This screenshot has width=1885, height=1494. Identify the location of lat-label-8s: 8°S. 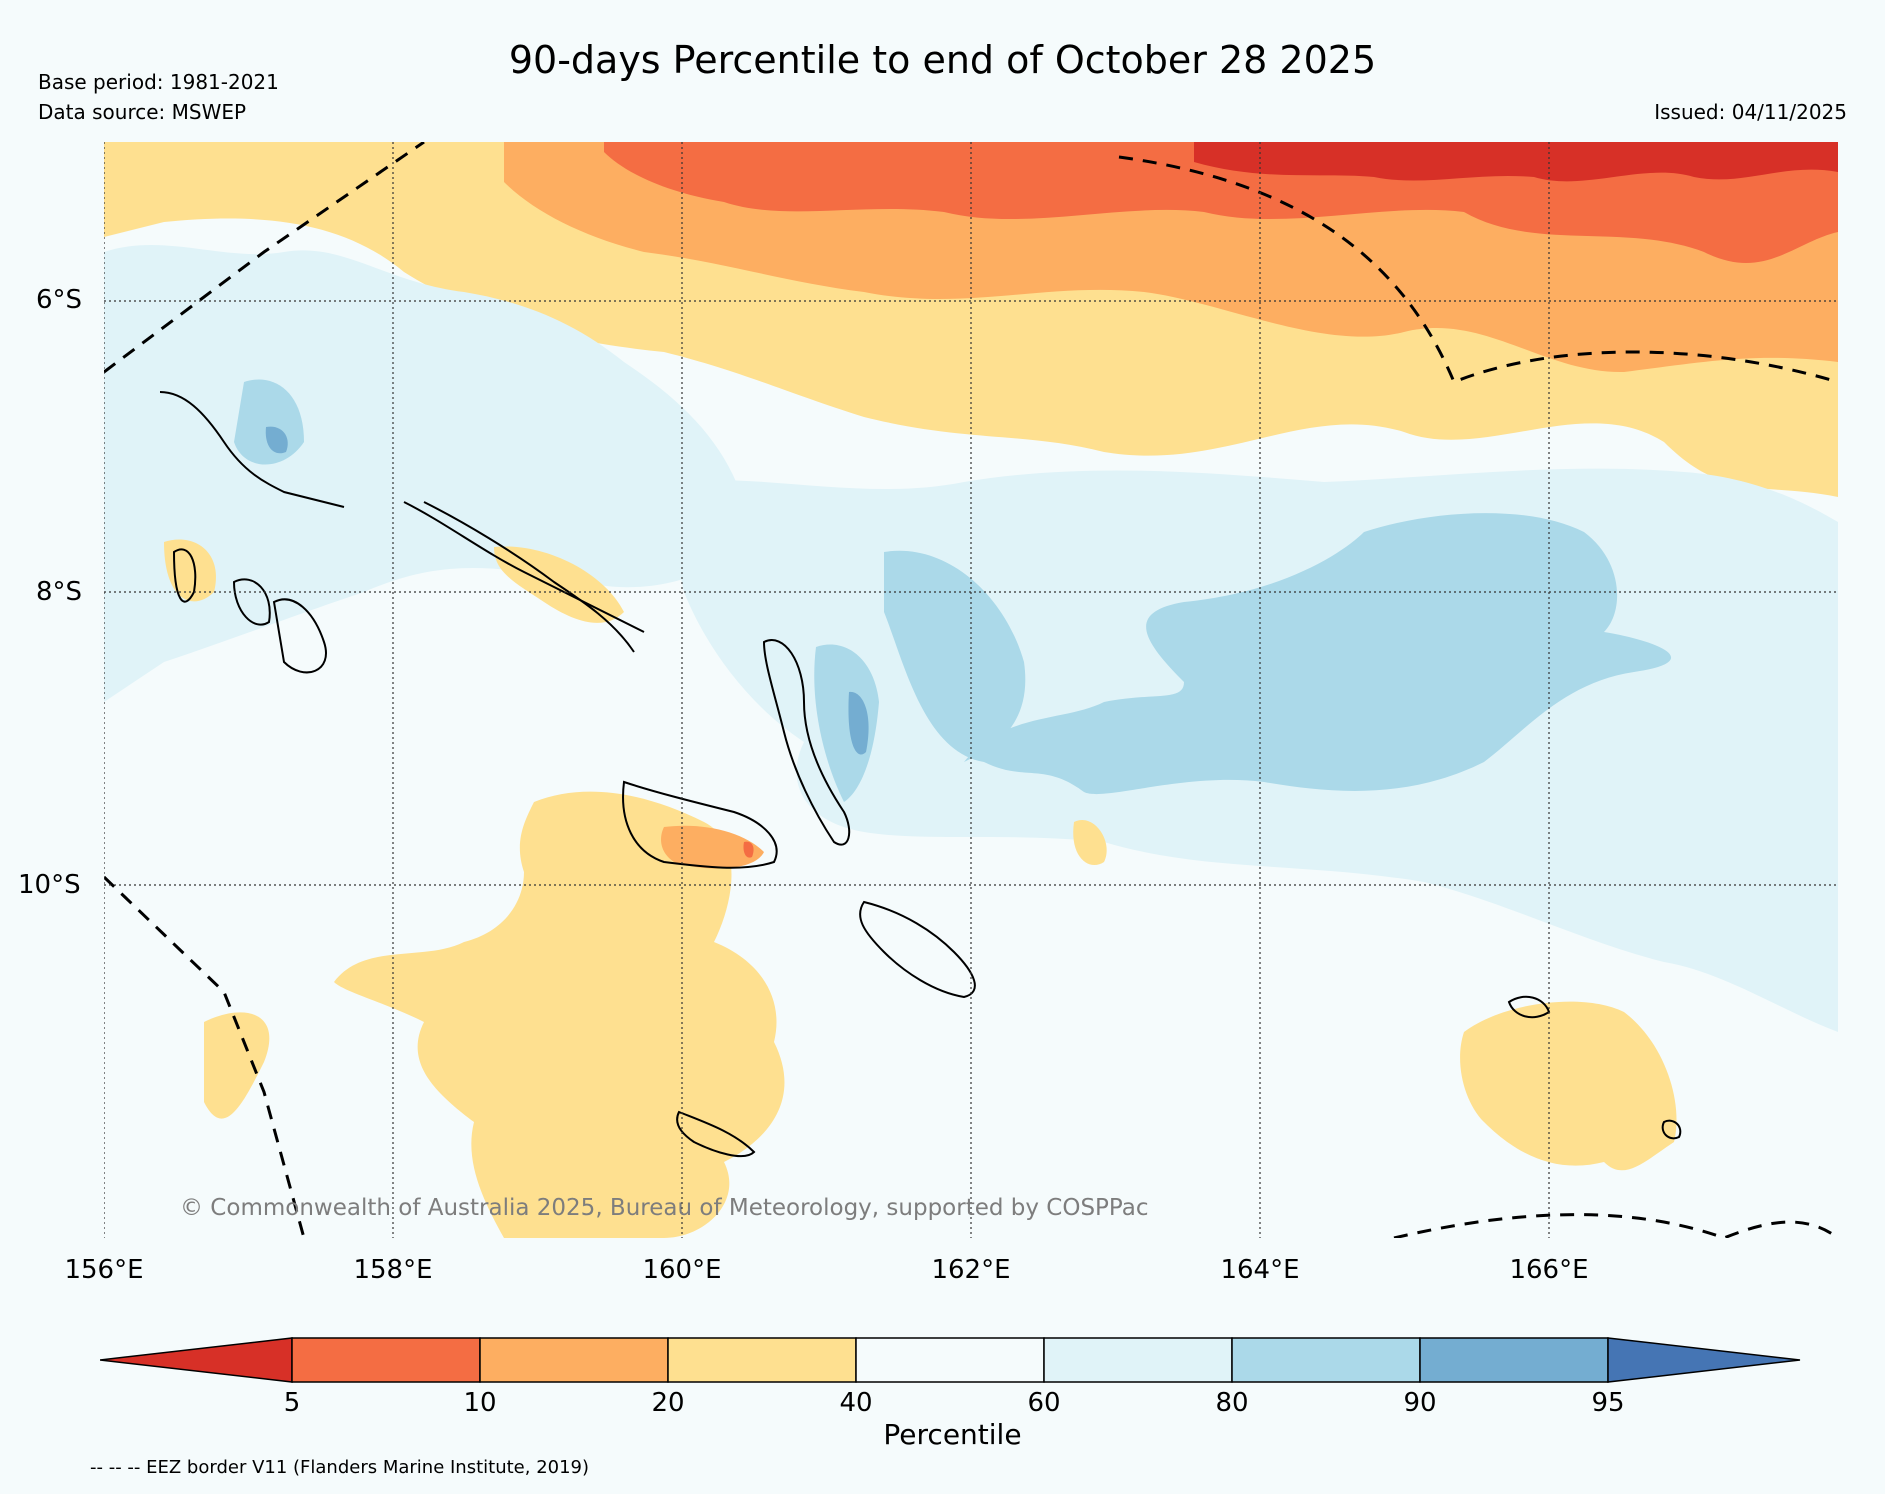
(59, 592).